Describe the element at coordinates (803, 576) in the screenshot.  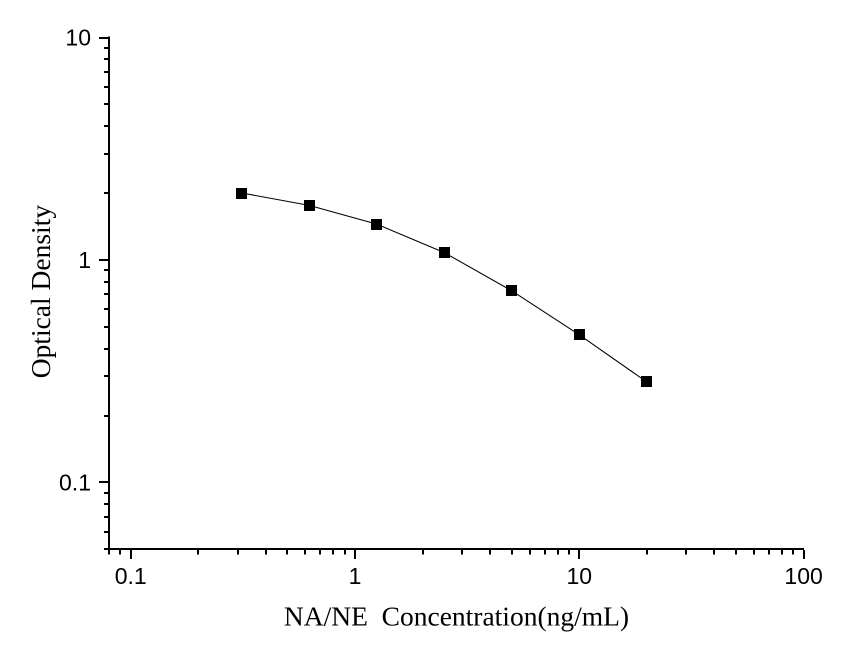
I see `svg-text: 100` at that location.